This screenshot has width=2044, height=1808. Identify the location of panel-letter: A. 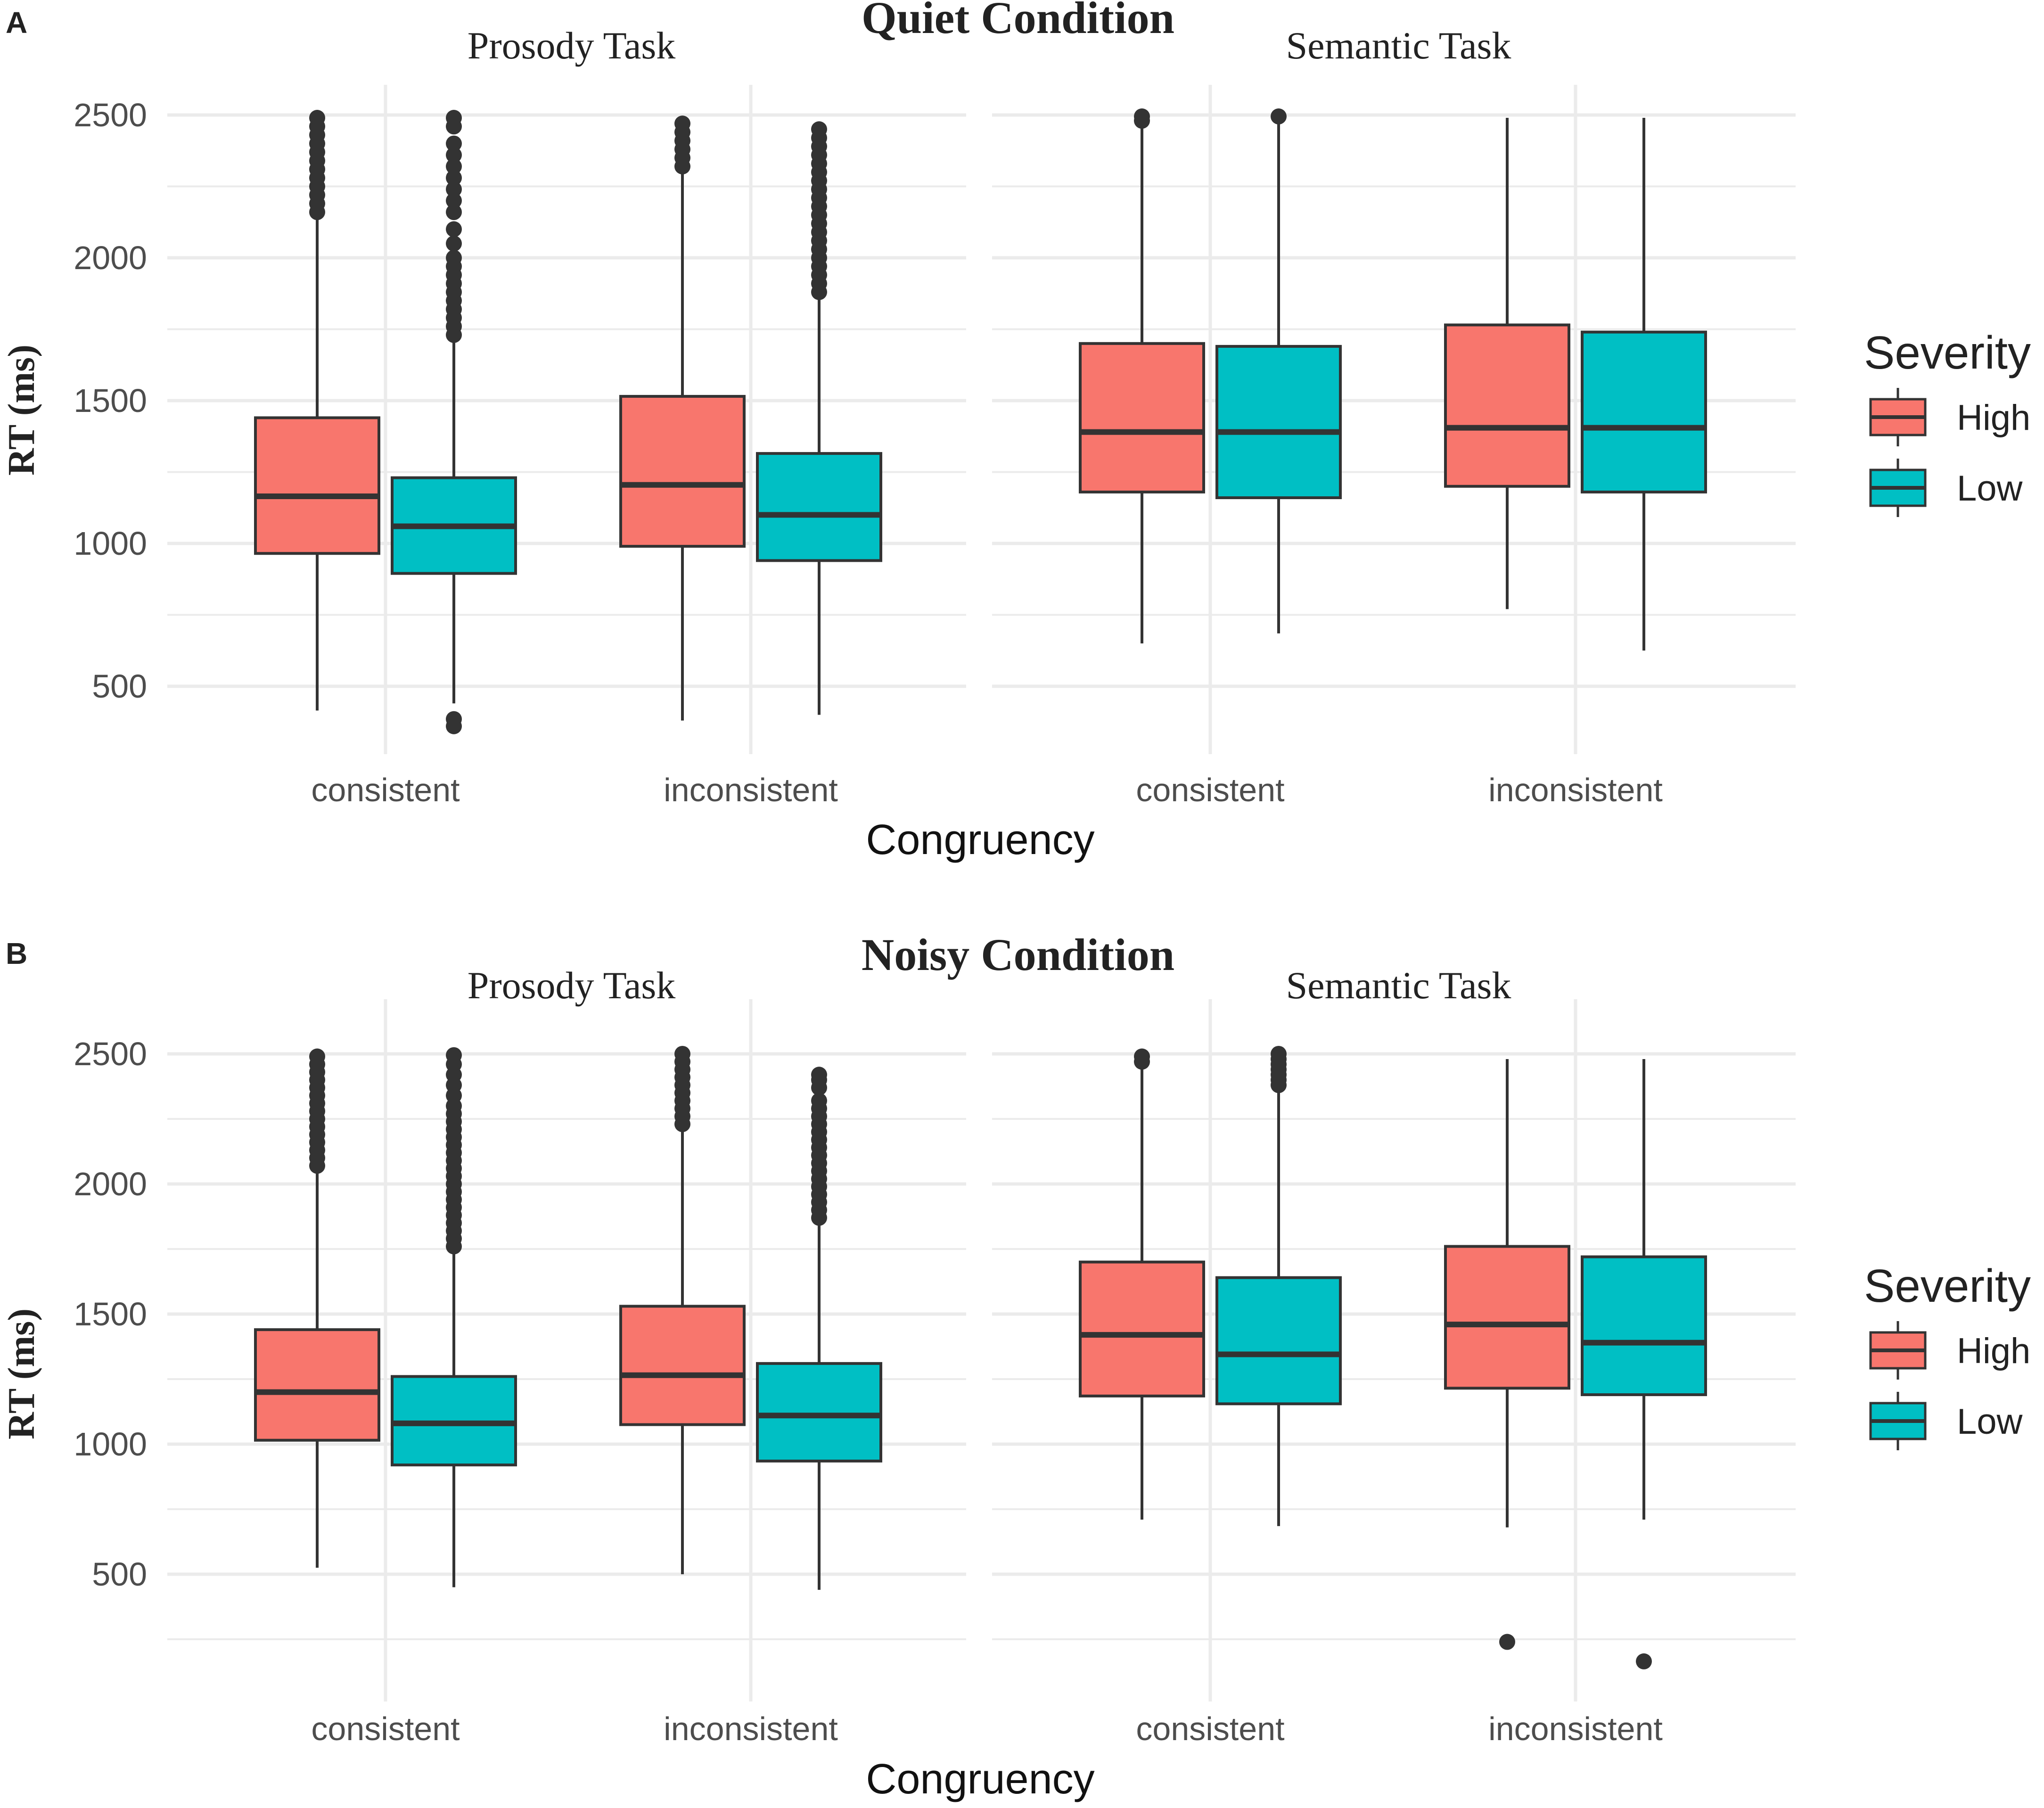
(17, 23).